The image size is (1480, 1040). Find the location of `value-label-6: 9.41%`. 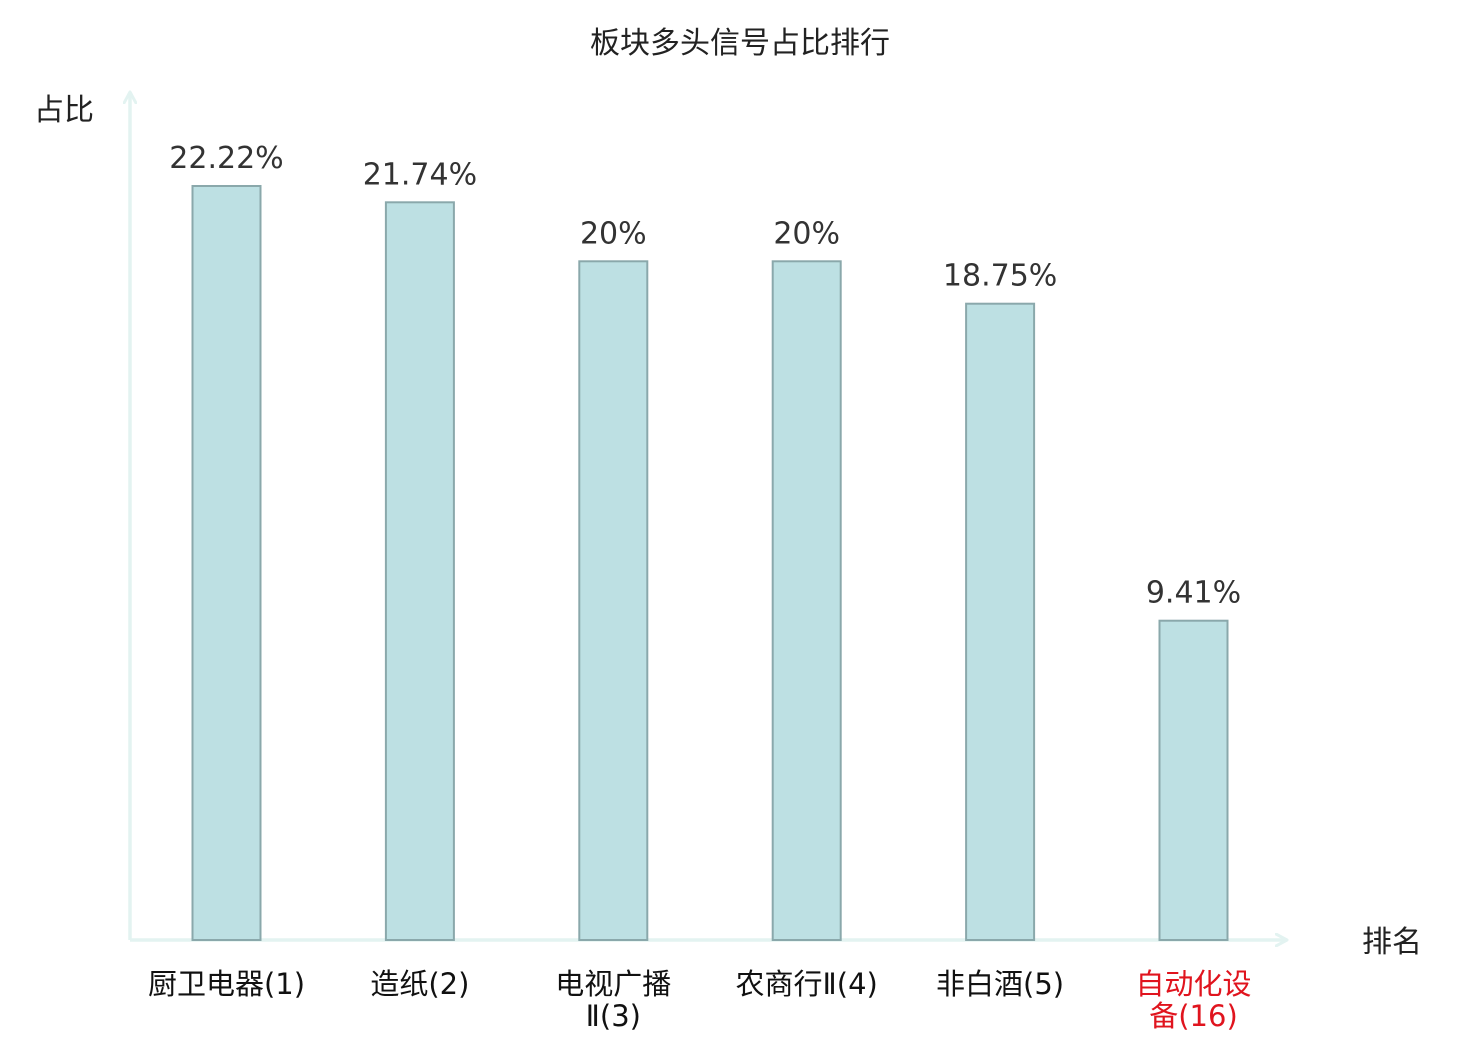

value-label-6: 9.41% is located at coordinates (1193, 593).